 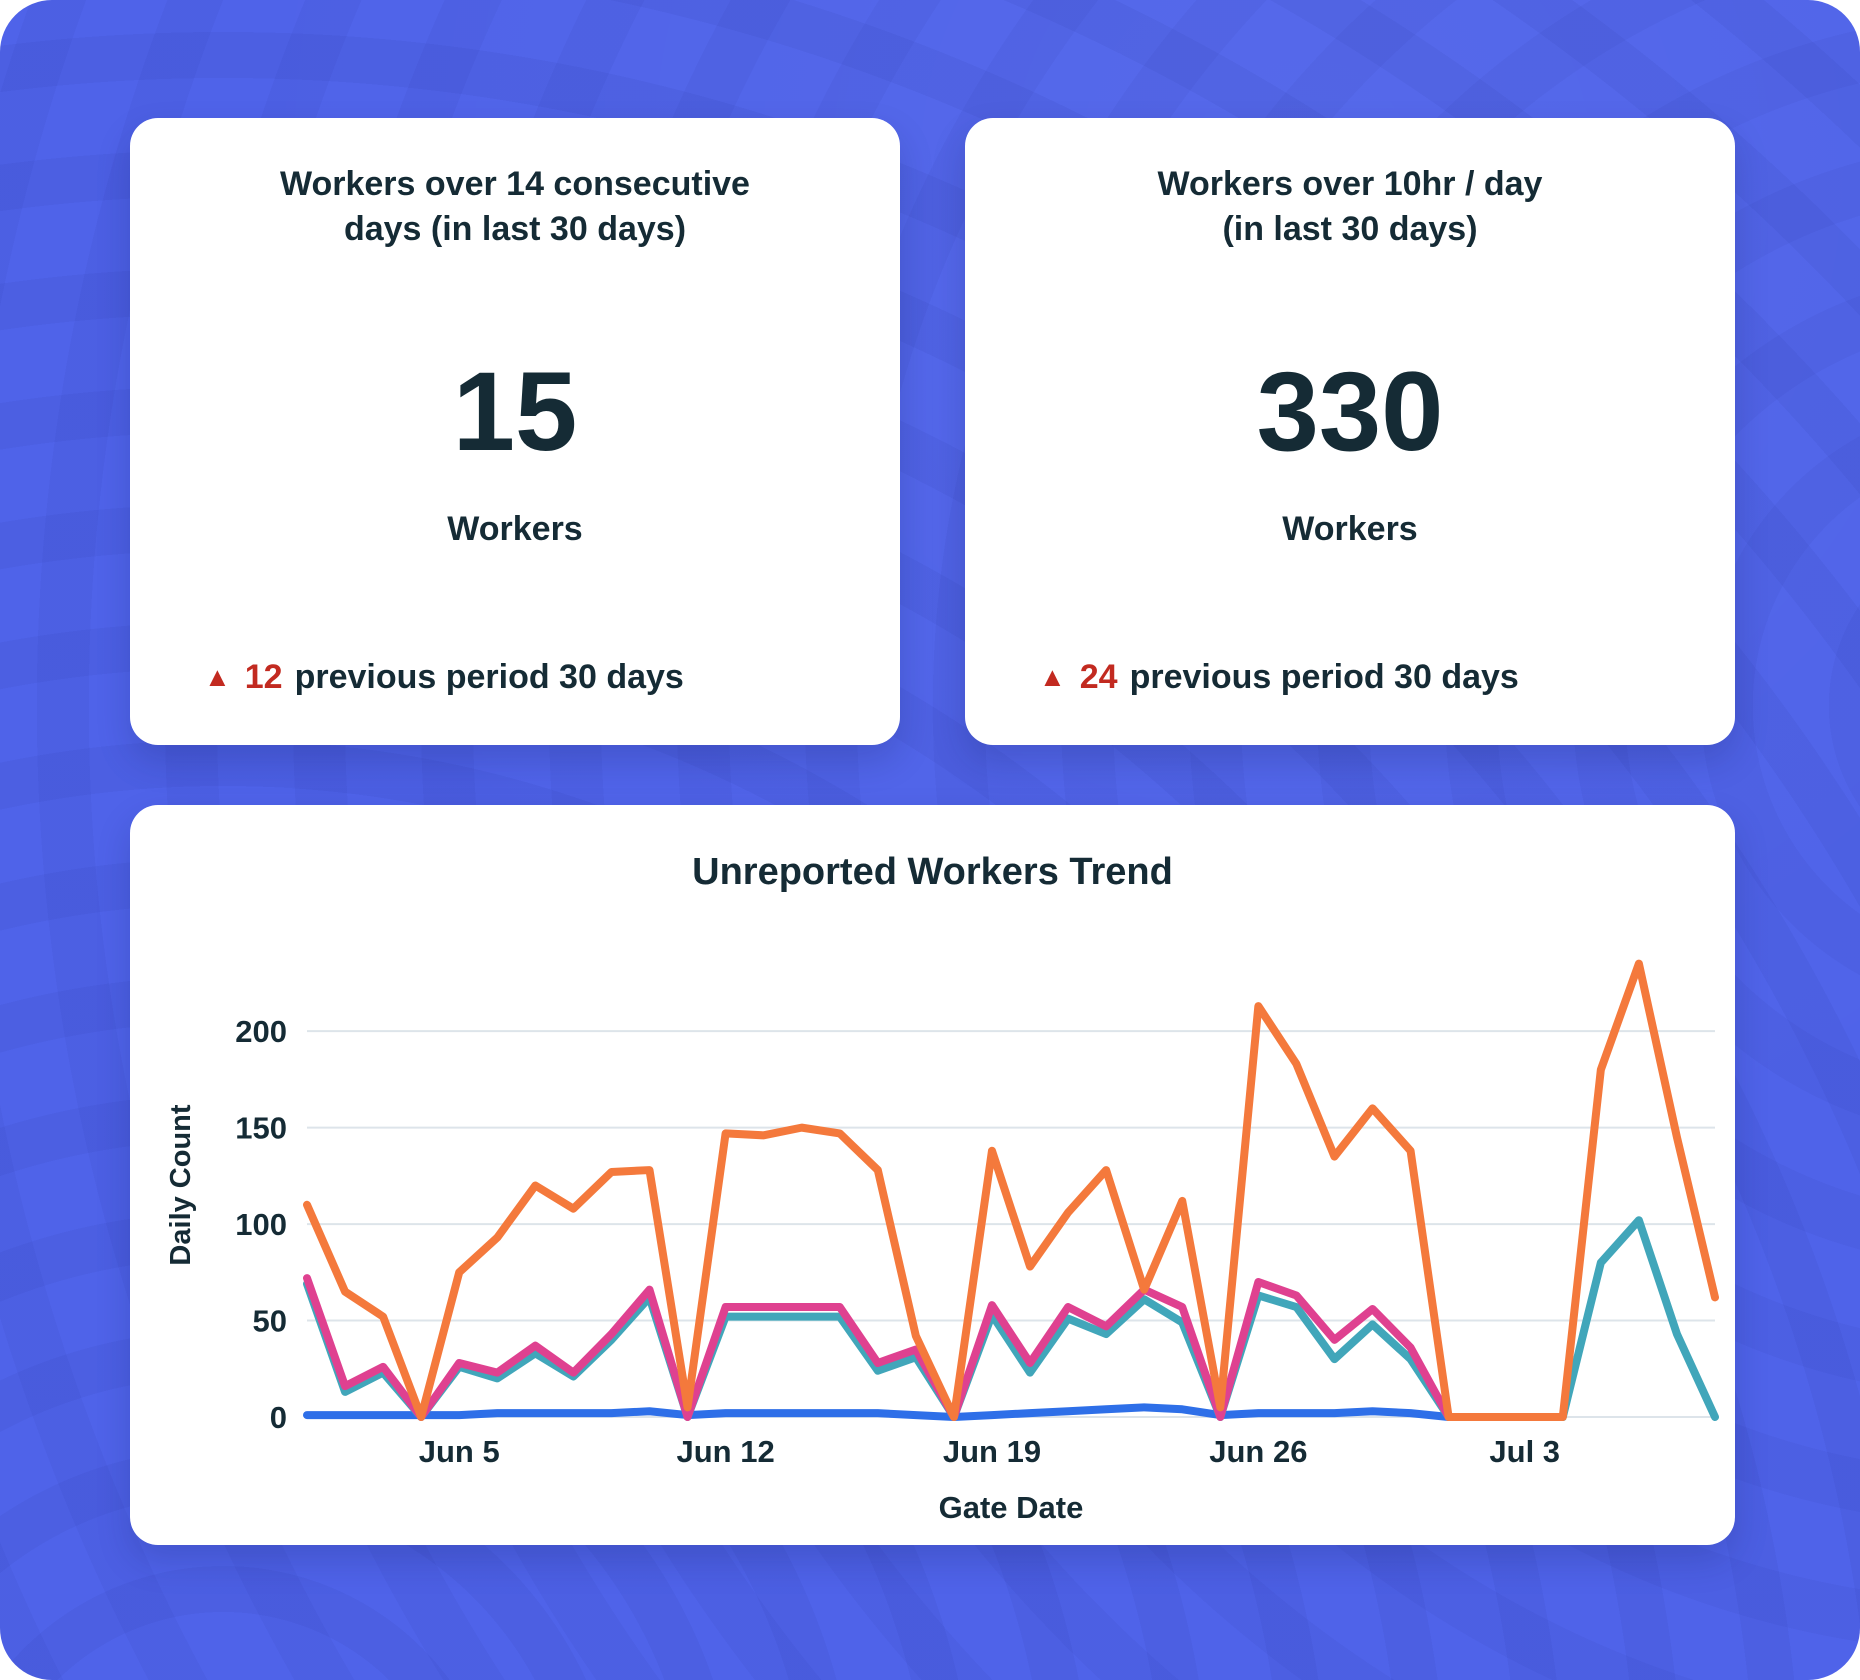 I want to click on kpi-delta-row: ▲ 24 previous period 30 days, so click(x=1279, y=677).